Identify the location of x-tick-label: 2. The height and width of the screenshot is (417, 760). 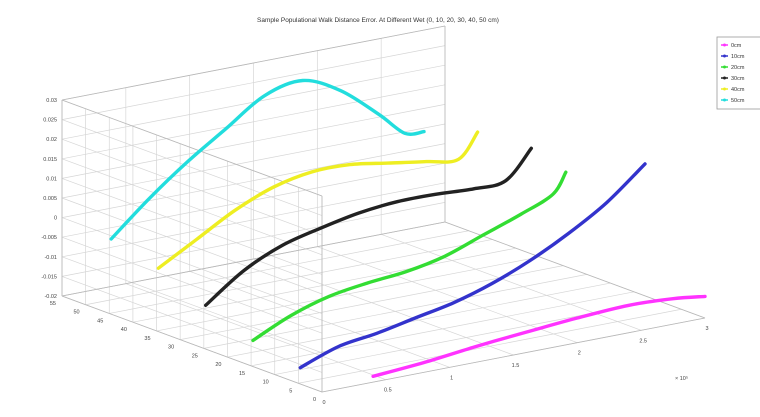
(579, 354).